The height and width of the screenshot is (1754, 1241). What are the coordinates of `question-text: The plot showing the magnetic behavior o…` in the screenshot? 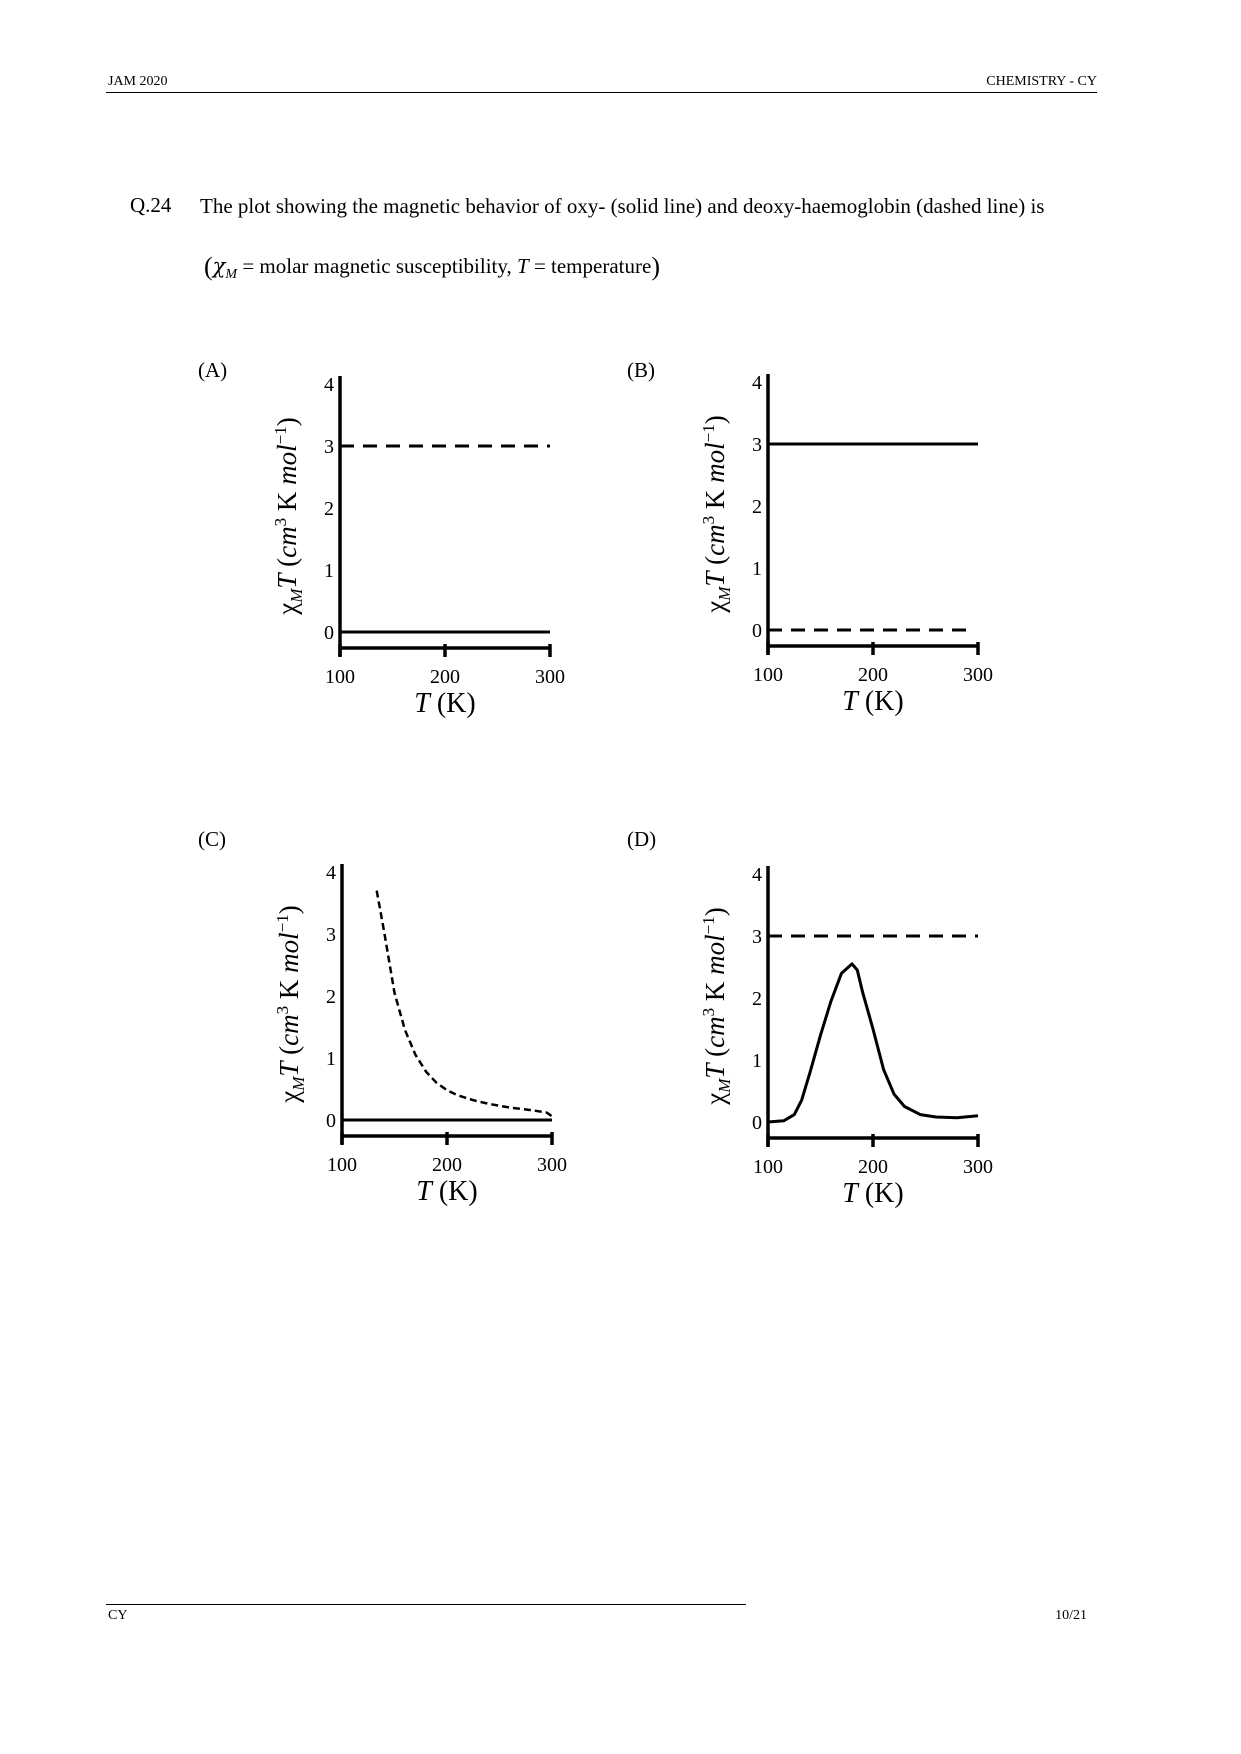 It's located at (622, 206).